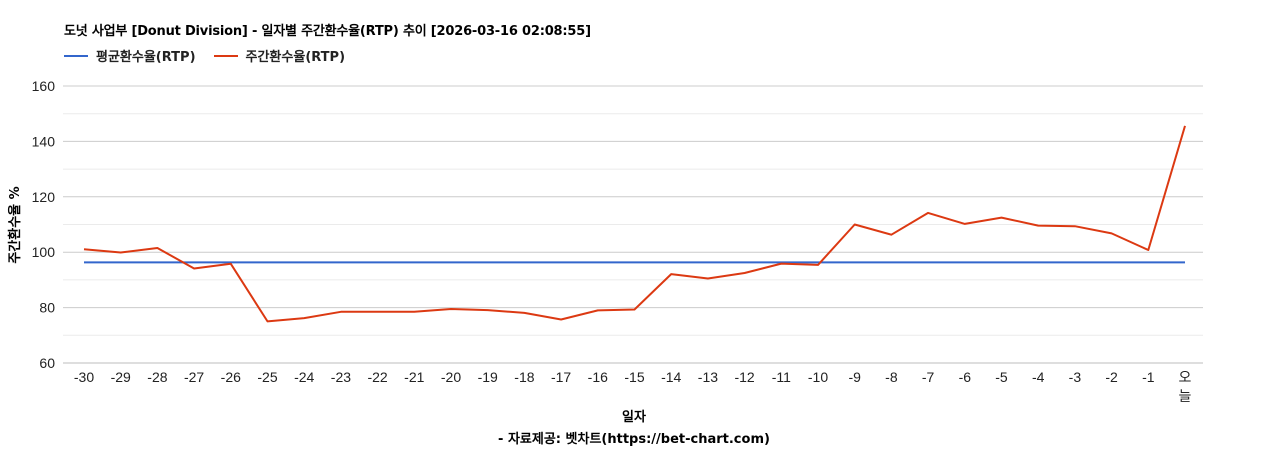 Image resolution: width=1268 pixels, height=450 pixels. Describe the element at coordinates (267, 377) in the screenshot. I see `x-tick-label: -25` at that location.